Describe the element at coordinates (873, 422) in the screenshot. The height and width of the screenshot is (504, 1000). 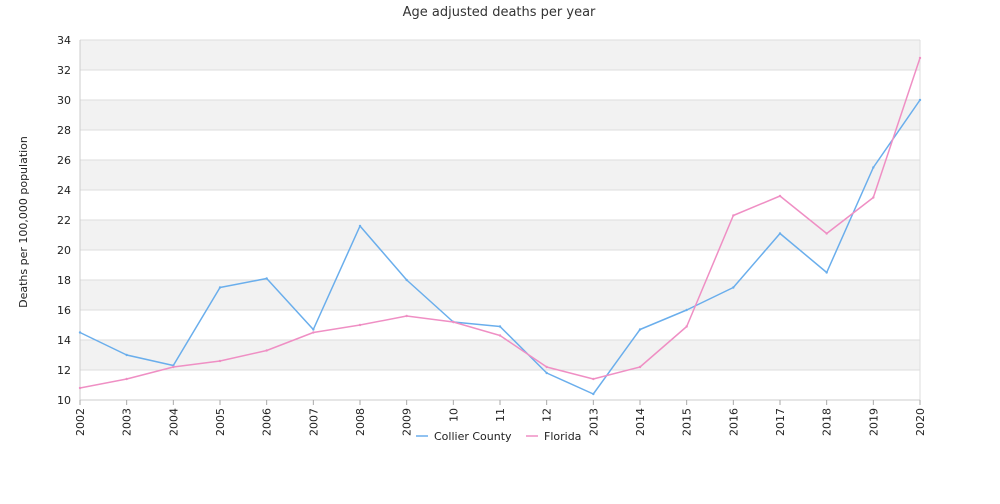
I see `x-tick-label: 2019` at that location.